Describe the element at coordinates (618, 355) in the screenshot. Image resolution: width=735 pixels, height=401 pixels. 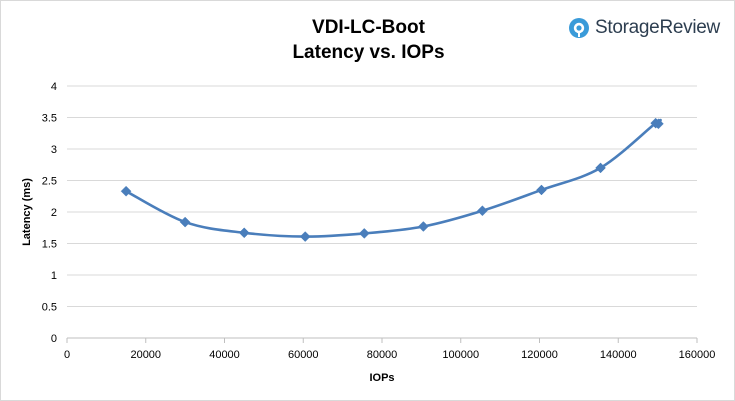
I see `x-tick-label: 140000` at that location.